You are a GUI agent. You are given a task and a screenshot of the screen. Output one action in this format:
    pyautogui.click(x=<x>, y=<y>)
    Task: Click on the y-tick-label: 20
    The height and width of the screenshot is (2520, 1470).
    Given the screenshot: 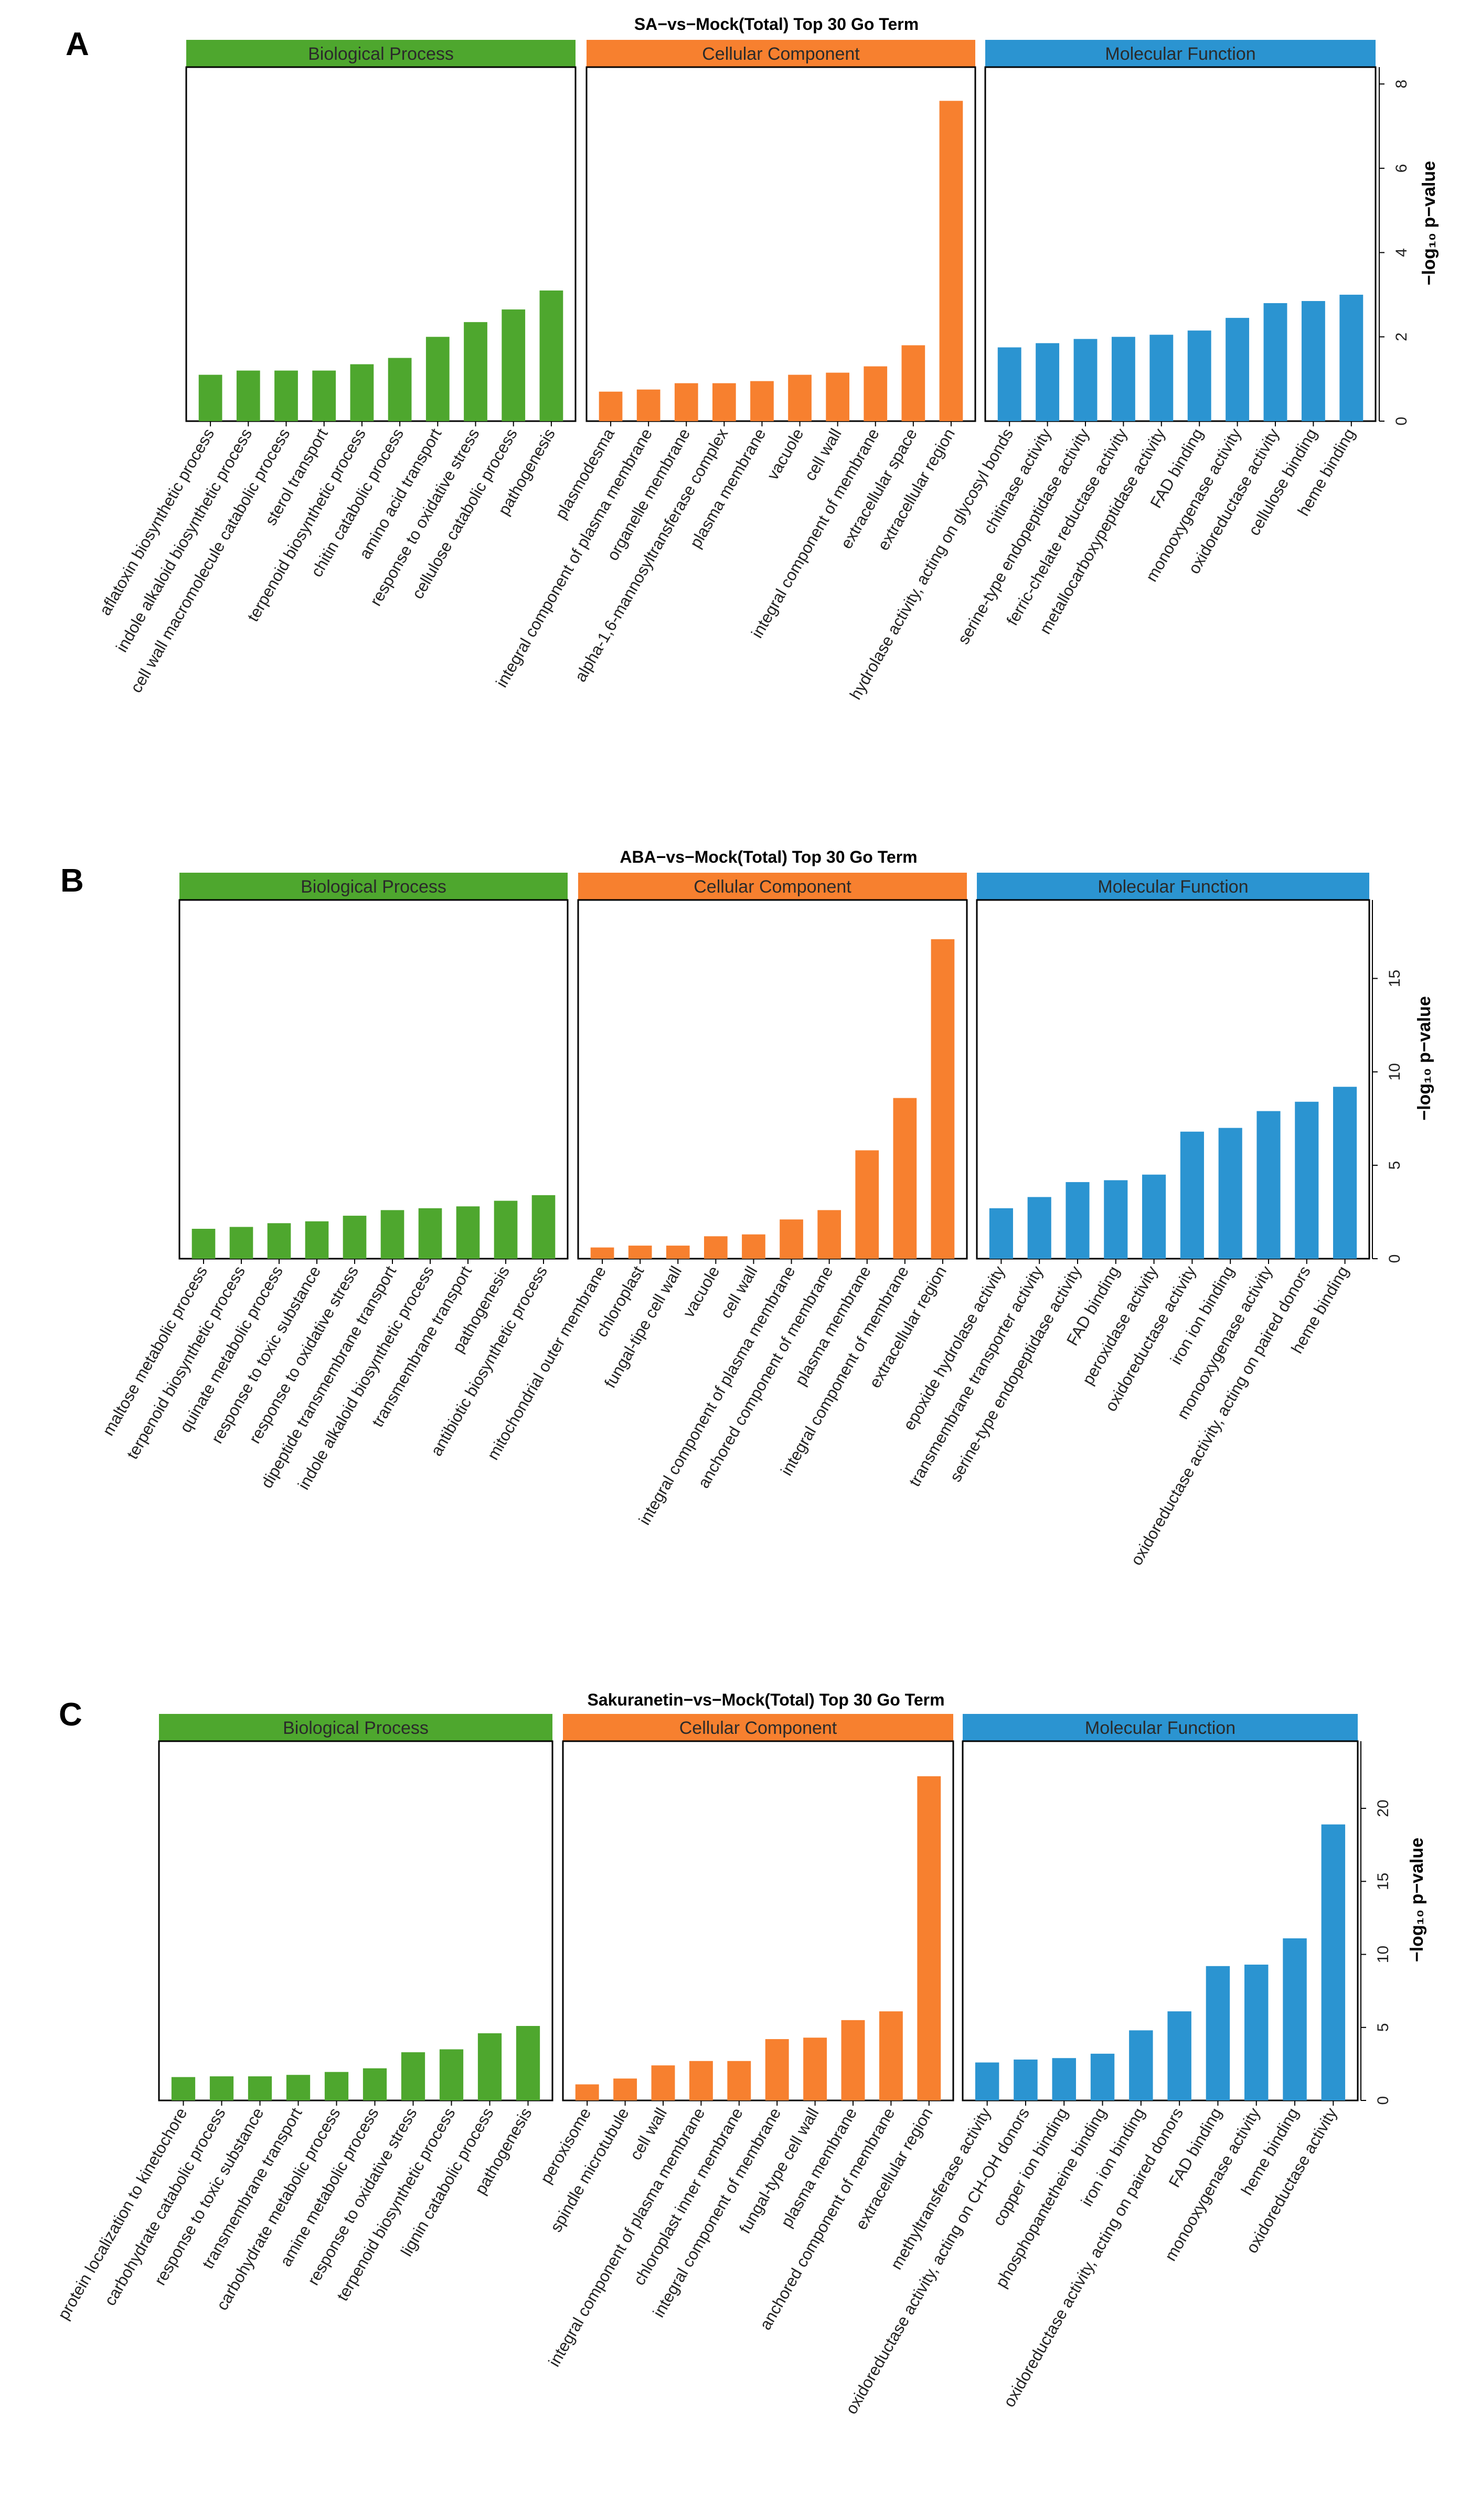 What is the action you would take?
    pyautogui.click(x=1383, y=1808)
    